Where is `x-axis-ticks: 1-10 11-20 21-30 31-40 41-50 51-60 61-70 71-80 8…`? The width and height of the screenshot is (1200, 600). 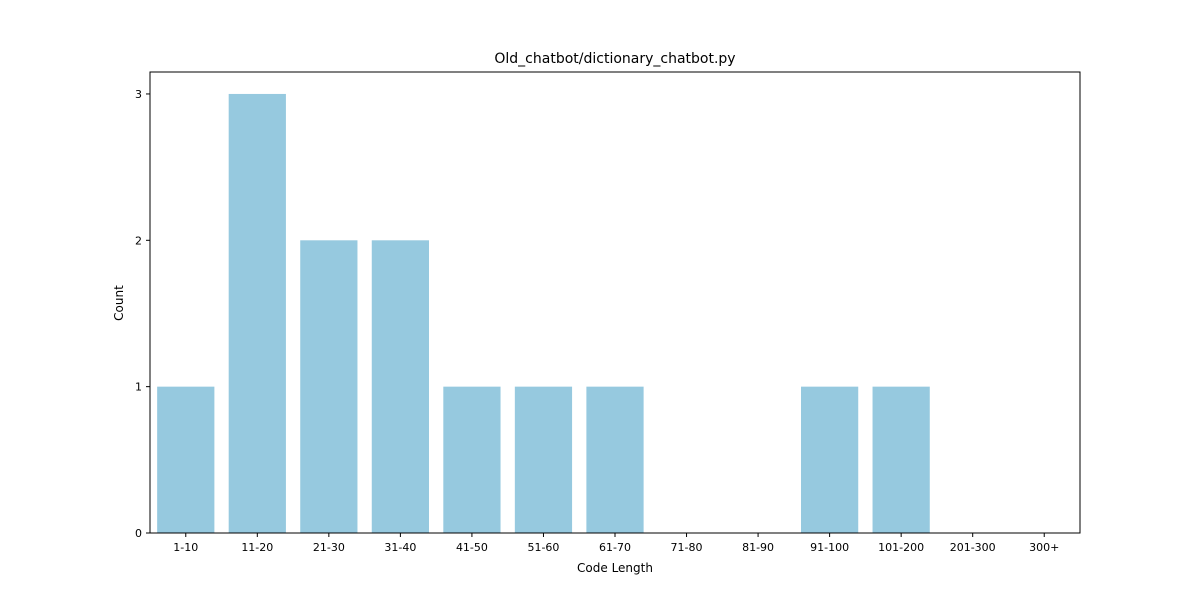 x-axis-ticks: 1-10 11-20 21-30 31-40 41-50 51-60 61-70 71-80 8… is located at coordinates (616, 543).